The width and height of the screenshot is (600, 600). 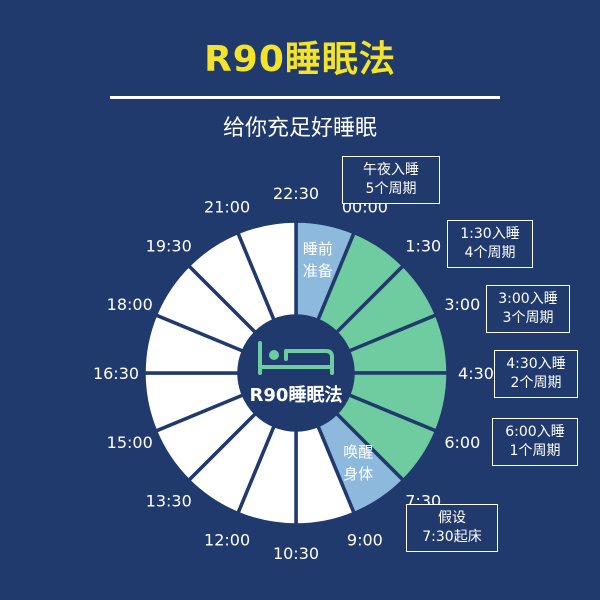 What do you see at coordinates (318, 271) in the screenshot?
I see `segment-label: 准备` at bounding box center [318, 271].